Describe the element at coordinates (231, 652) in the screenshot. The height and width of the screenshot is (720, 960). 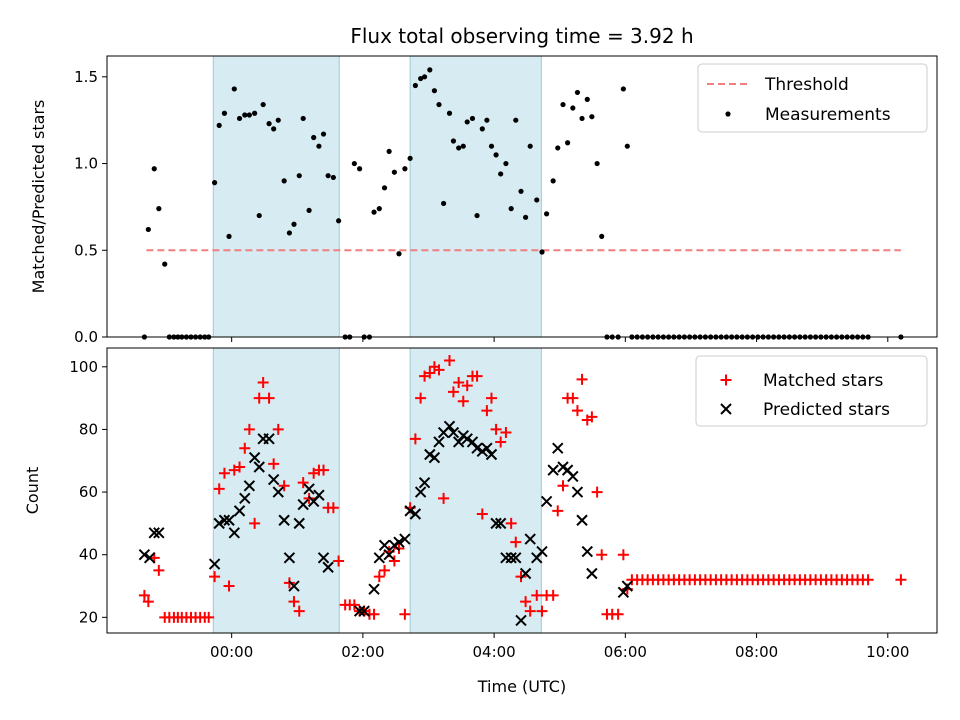
I see `x-tick-label: 00:00` at that location.